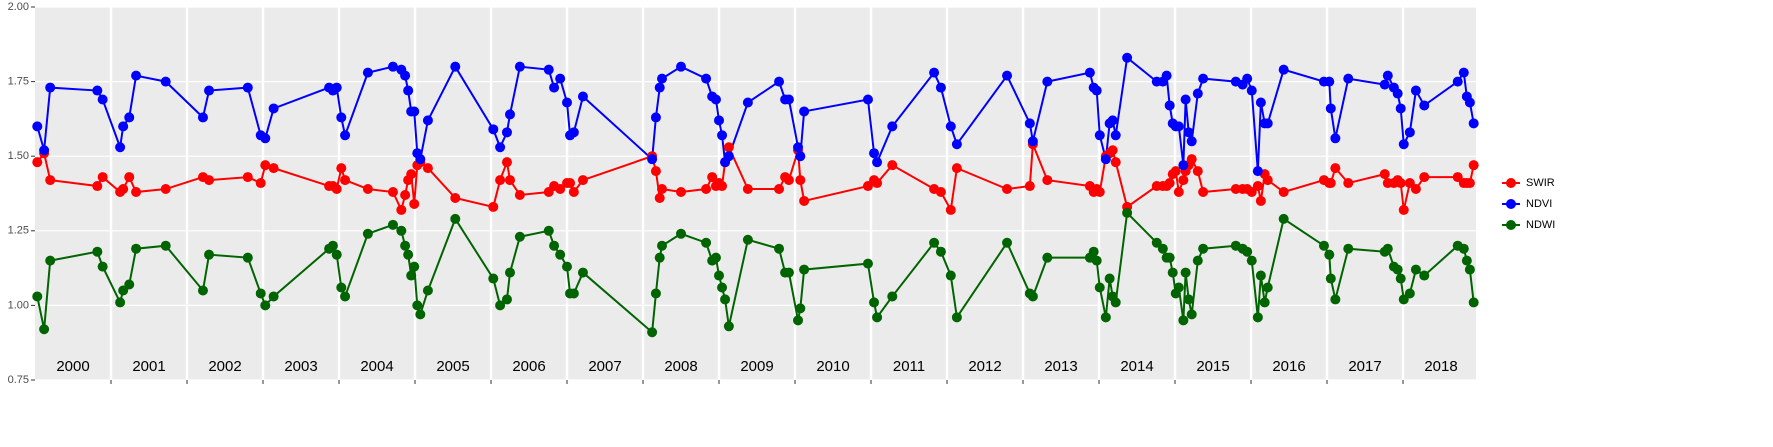 The width and height of the screenshot is (1773, 447). What do you see at coordinates (756, 366) in the screenshot?
I see `year-label: 2009` at bounding box center [756, 366].